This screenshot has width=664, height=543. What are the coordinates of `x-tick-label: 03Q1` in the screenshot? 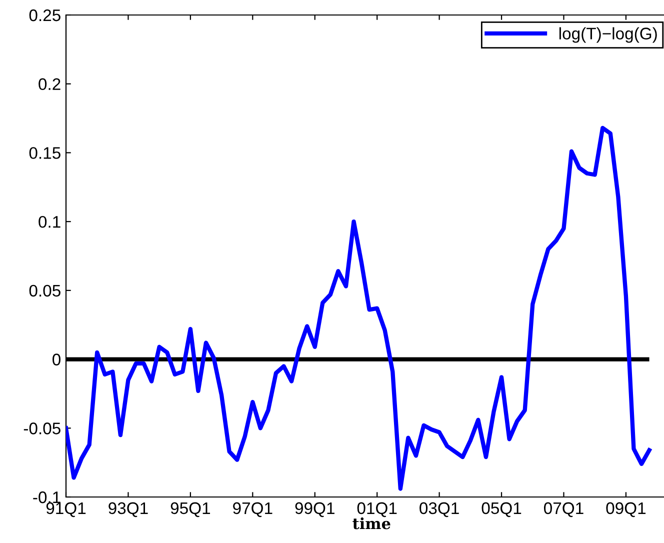 It's located at (439, 510).